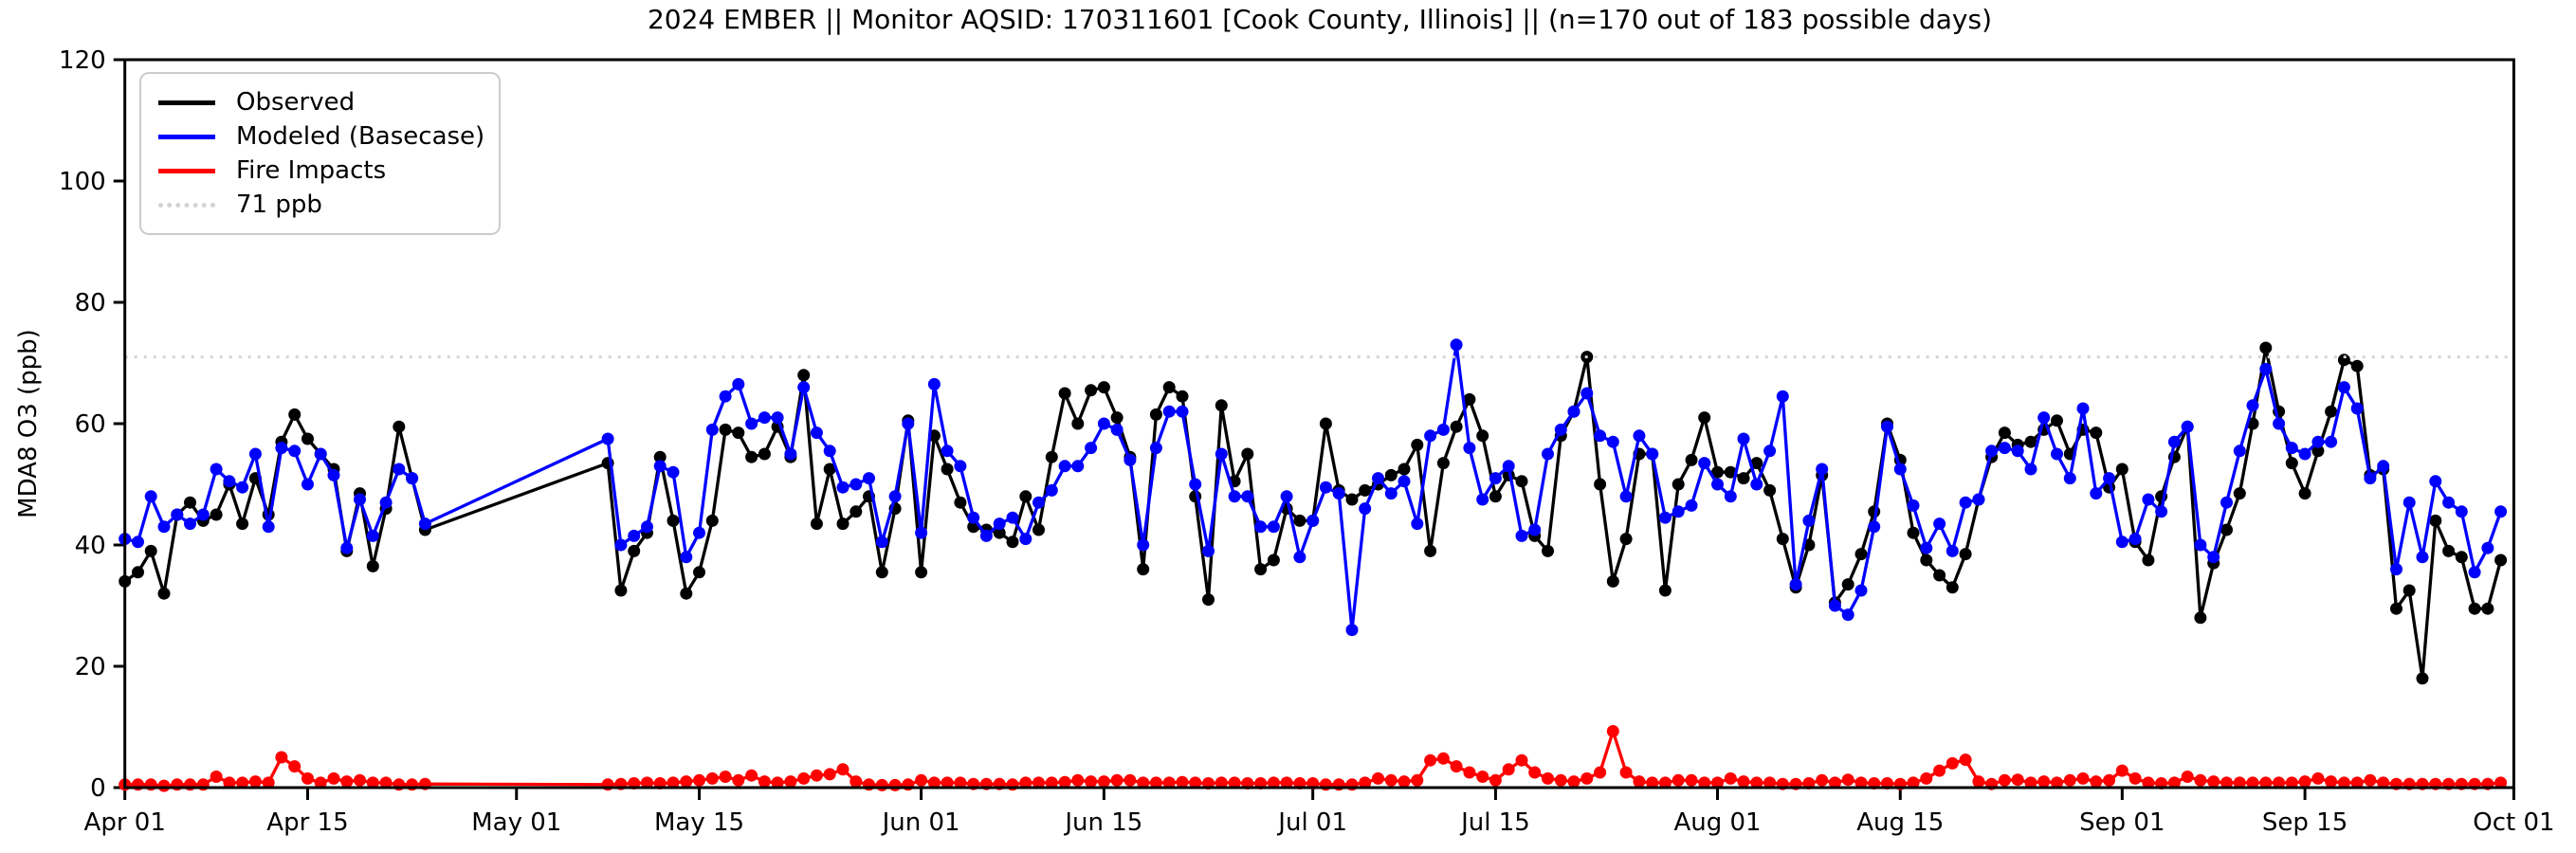  What do you see at coordinates (279, 205) in the screenshot?
I see `legend-item-label: 71 ppb` at bounding box center [279, 205].